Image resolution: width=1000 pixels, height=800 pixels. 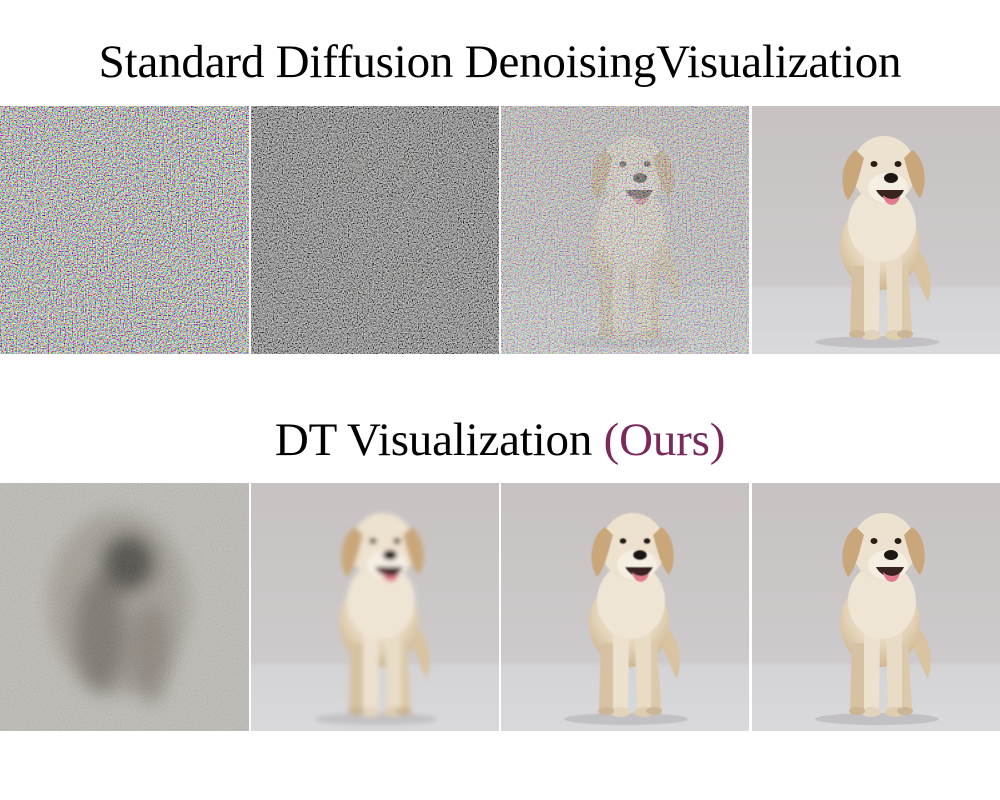 What do you see at coordinates (375, 607) in the screenshot?
I see `blurred-dog-image` at bounding box center [375, 607].